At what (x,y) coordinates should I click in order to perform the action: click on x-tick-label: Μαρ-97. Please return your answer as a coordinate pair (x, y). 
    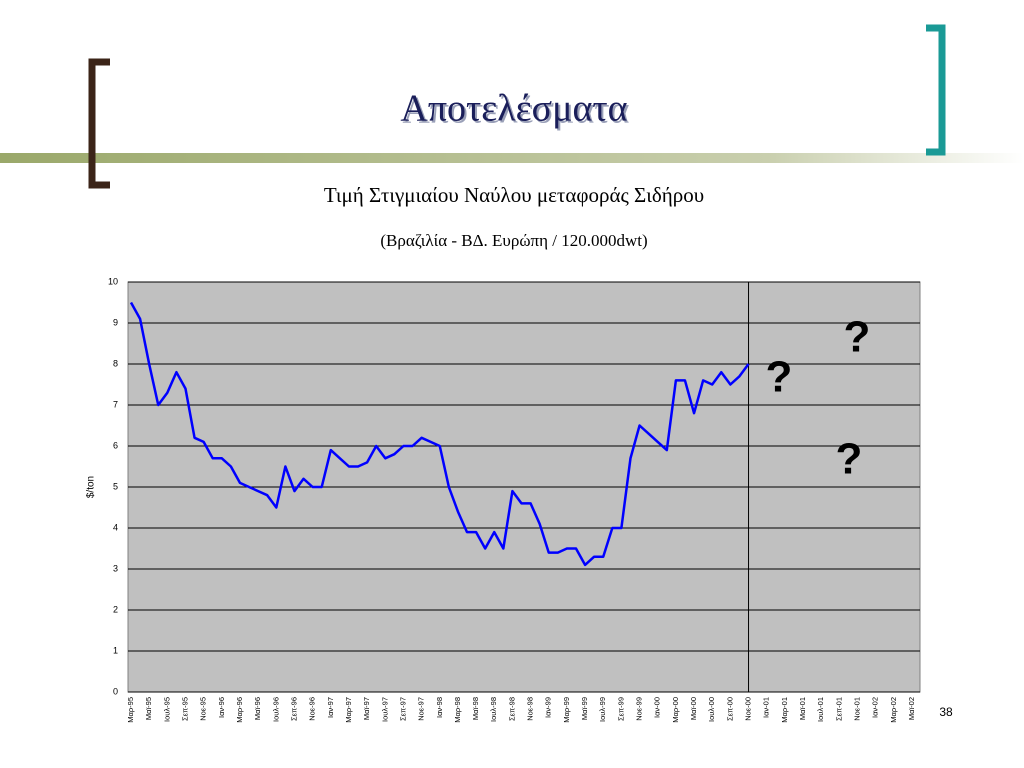
    Looking at the image, I should click on (348, 710).